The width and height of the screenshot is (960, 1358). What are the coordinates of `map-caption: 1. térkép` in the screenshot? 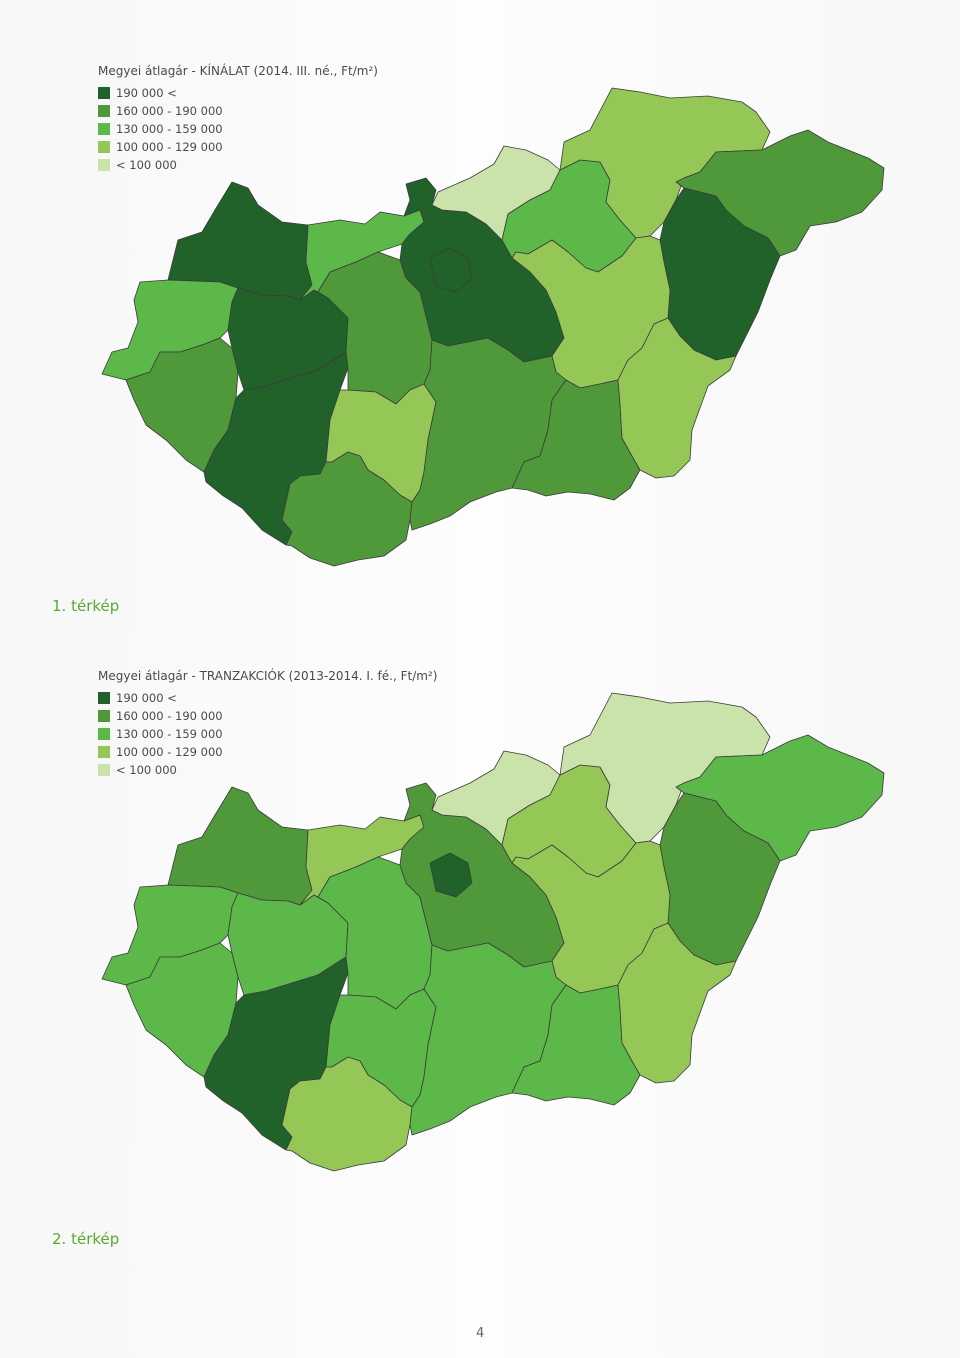 It's located at (86, 606).